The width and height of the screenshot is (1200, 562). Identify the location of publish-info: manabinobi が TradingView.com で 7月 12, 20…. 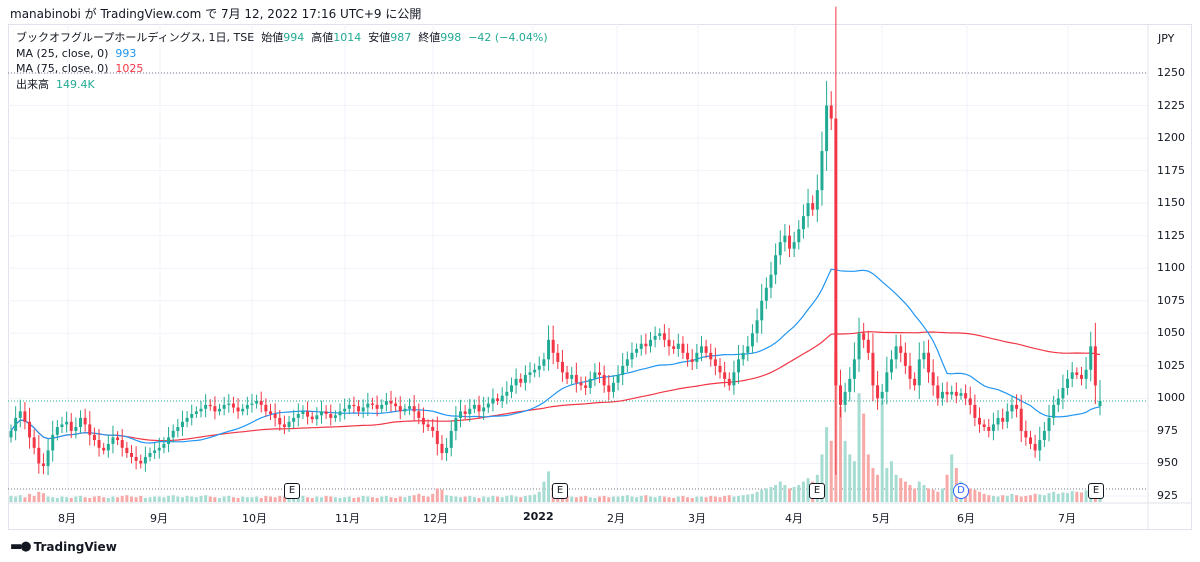
(216, 14).